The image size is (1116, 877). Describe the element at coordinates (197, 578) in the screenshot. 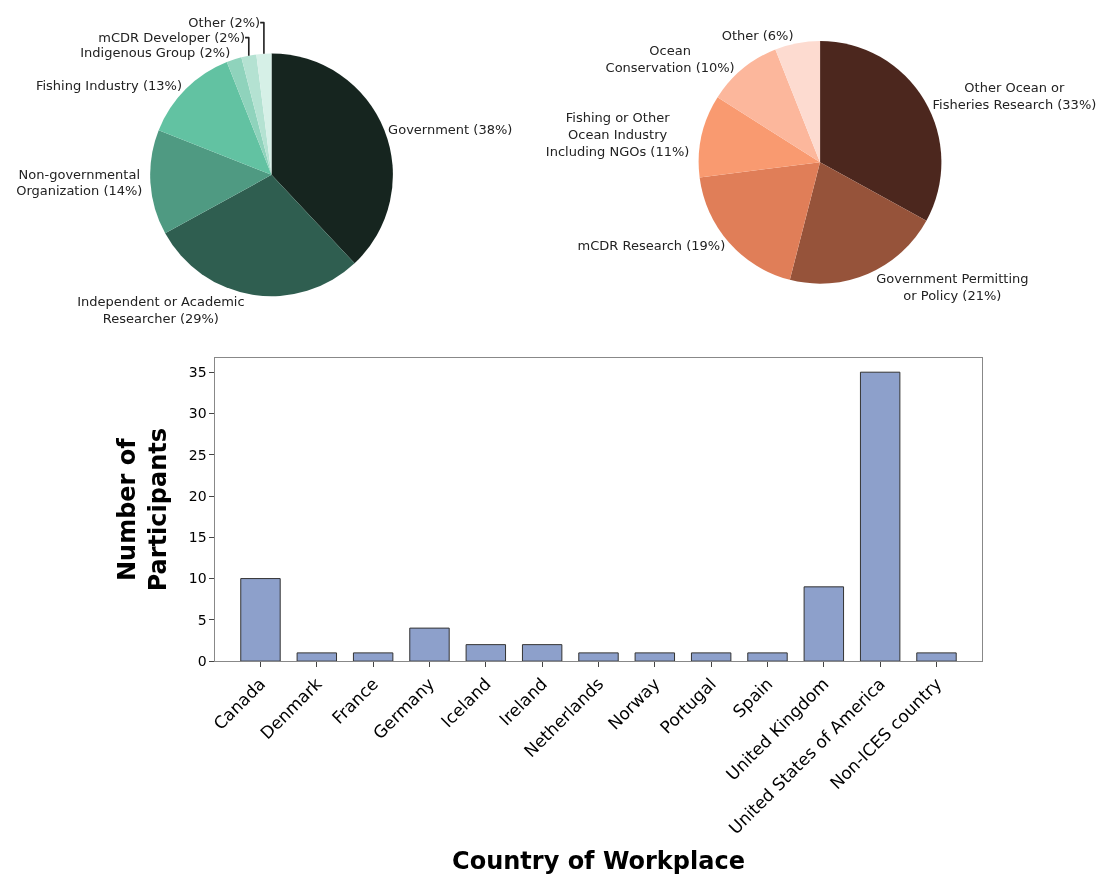

I see `y-tick-label: 10` at that location.